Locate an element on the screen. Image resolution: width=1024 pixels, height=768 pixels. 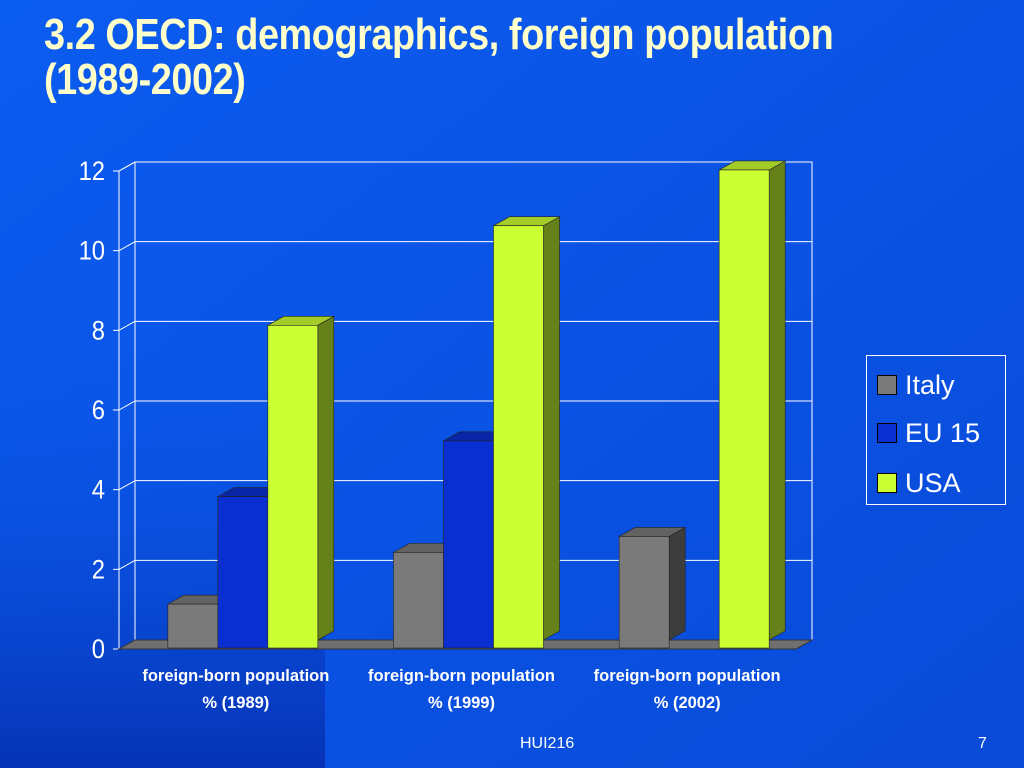
y-tick-label: 10 is located at coordinates (92, 251).